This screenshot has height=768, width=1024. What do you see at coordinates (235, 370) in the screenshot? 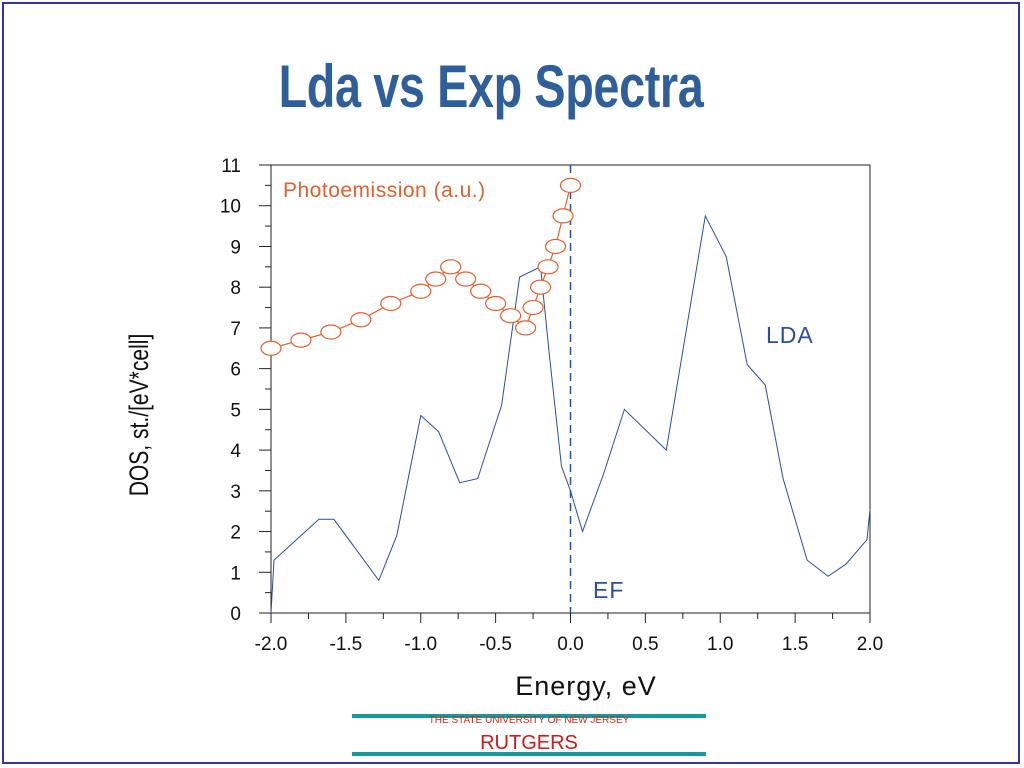
I see `y-tick-label: 6` at bounding box center [235, 370].